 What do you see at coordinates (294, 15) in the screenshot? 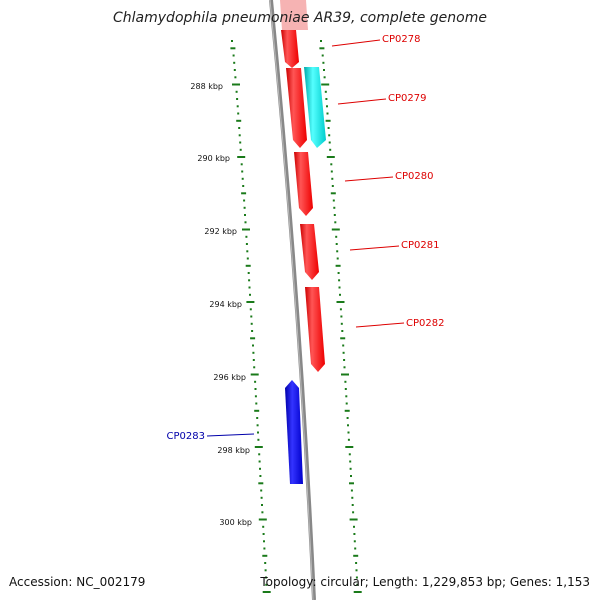
I see `gene-arrow-partial` at bounding box center [294, 15].